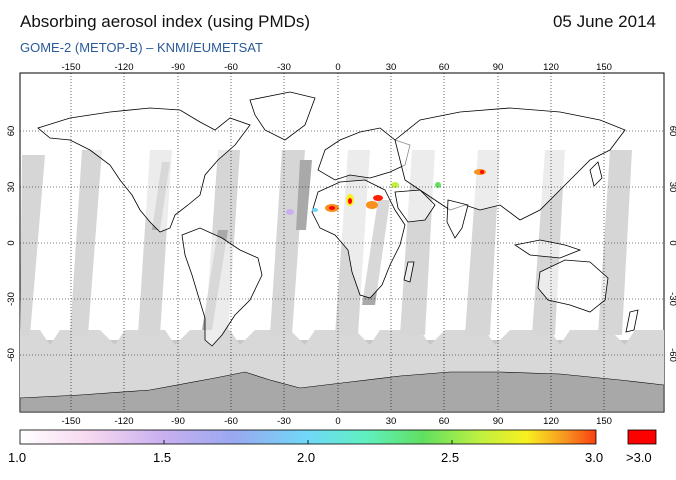 The image size is (676, 480). I want to click on subtitle: GOME-2 (METOP-B) – KNMI/EUMETSAT, so click(141, 47).